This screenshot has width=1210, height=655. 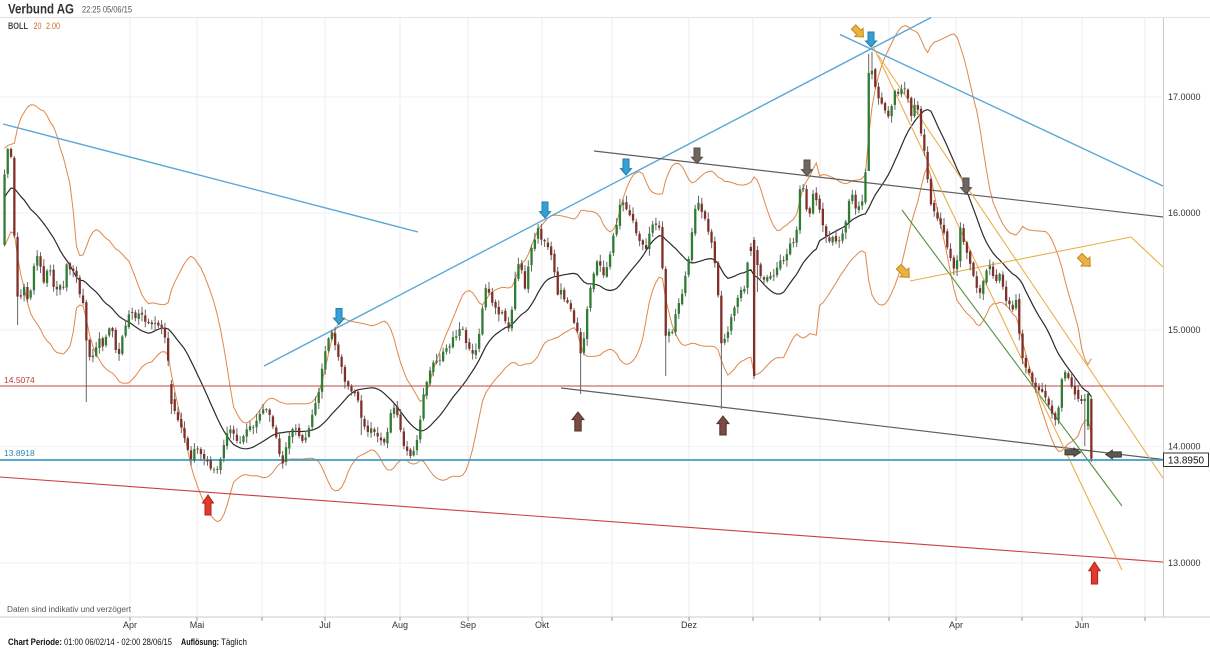 I want to click on svg-text: 14.0000, so click(x=1184, y=447).